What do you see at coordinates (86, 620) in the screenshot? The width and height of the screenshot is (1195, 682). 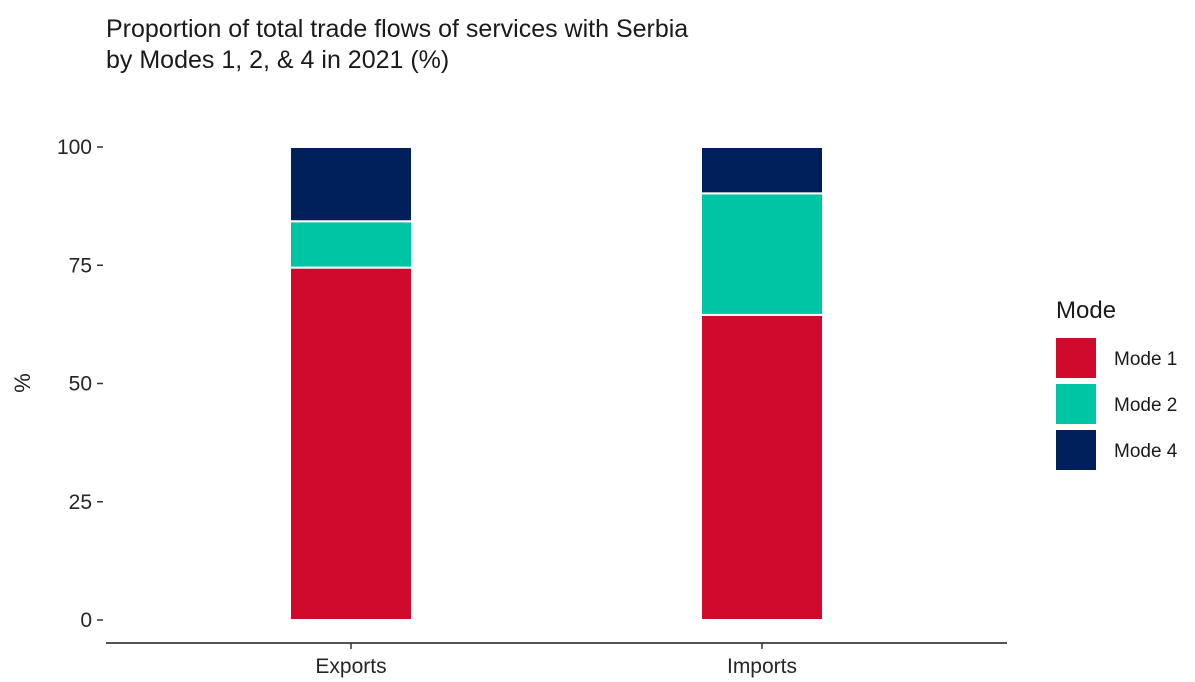 I see `y-tick-label: 0` at bounding box center [86, 620].